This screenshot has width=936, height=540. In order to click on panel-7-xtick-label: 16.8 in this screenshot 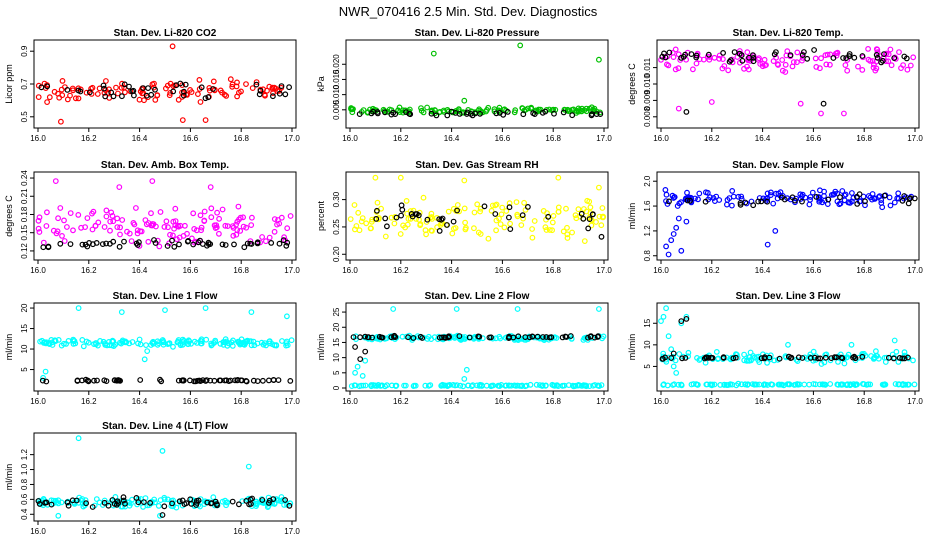, I will do `click(241, 401)`.